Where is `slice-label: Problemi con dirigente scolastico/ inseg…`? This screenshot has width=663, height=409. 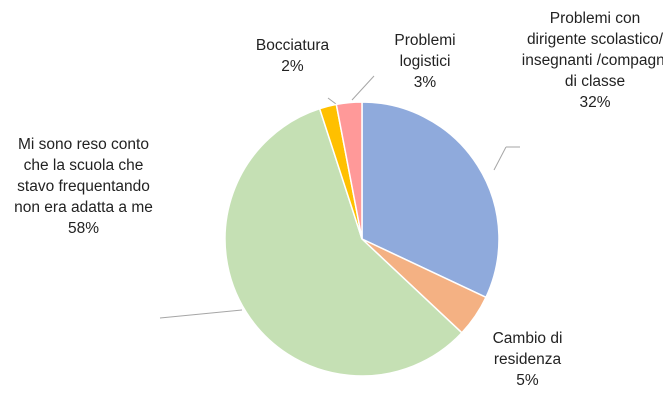 slice-label: Problemi con dirigente scolastico/ inseg… is located at coordinates (591, 60).